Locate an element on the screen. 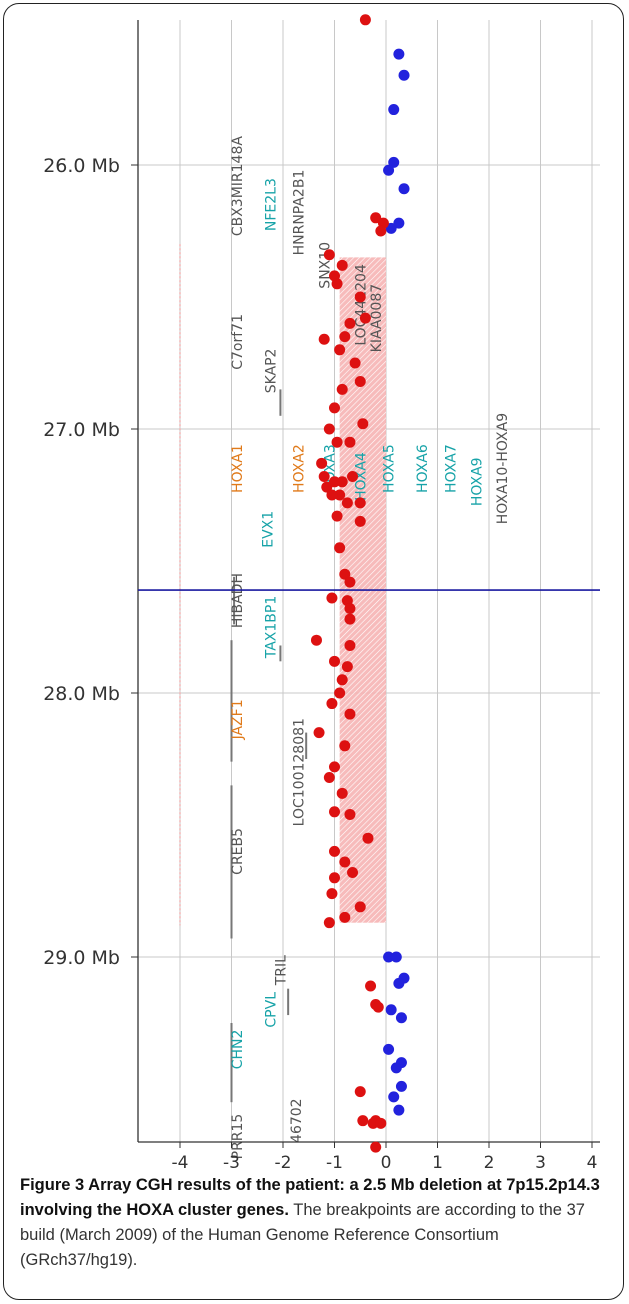 The image size is (629, 1304). gene-label: CPVL is located at coordinates (271, 1010).